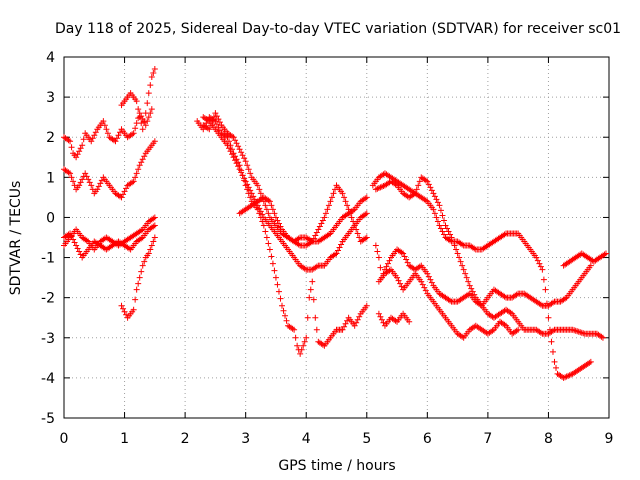 The height and width of the screenshot is (480, 640). Describe the element at coordinates (584, 259) in the screenshot. I see `series-trace-p` at that location.